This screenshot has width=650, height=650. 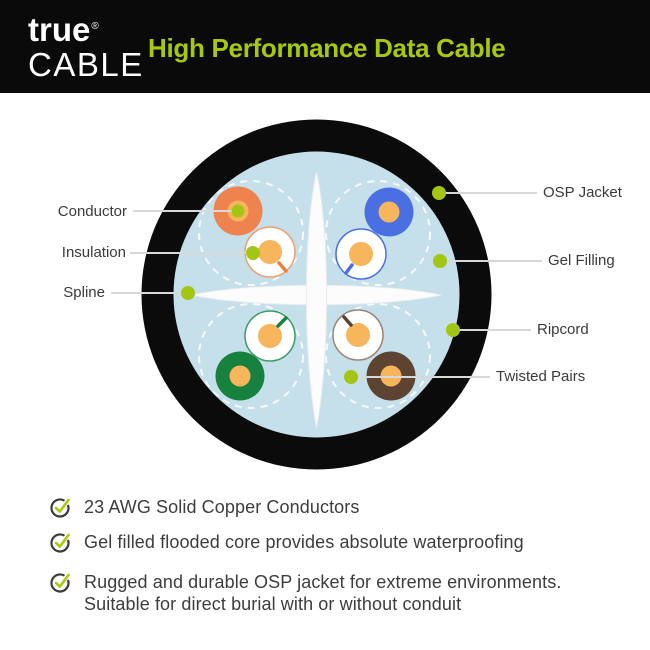 What do you see at coordinates (378, 356) in the screenshot?
I see `pair-boundary-bottom-right` at bounding box center [378, 356].